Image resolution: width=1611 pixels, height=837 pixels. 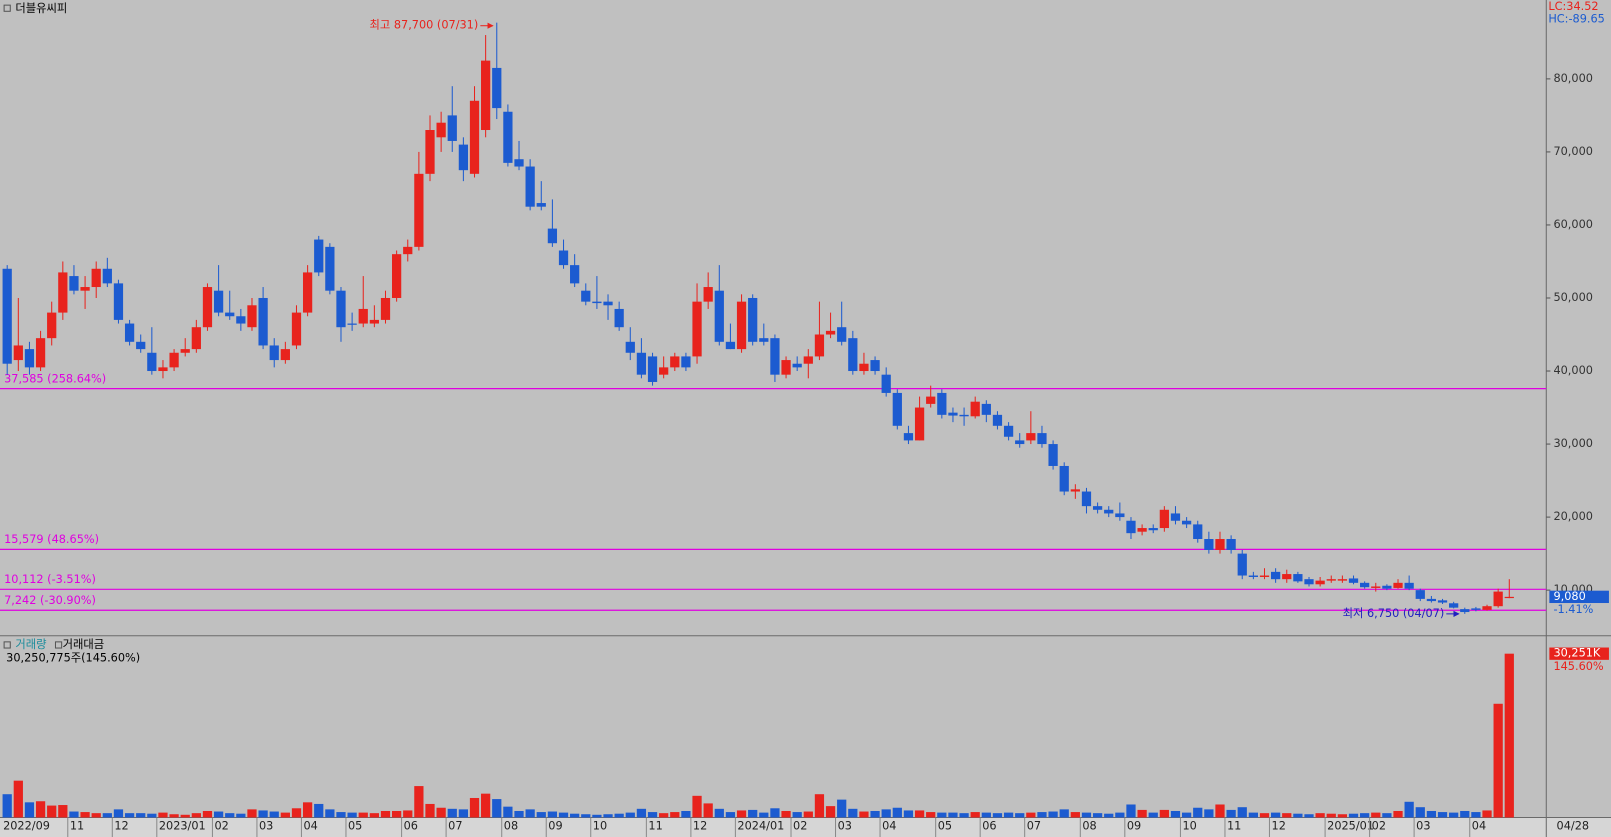 I want to click on volume-info: 30,250,775주(145.60%), so click(x=73, y=657).